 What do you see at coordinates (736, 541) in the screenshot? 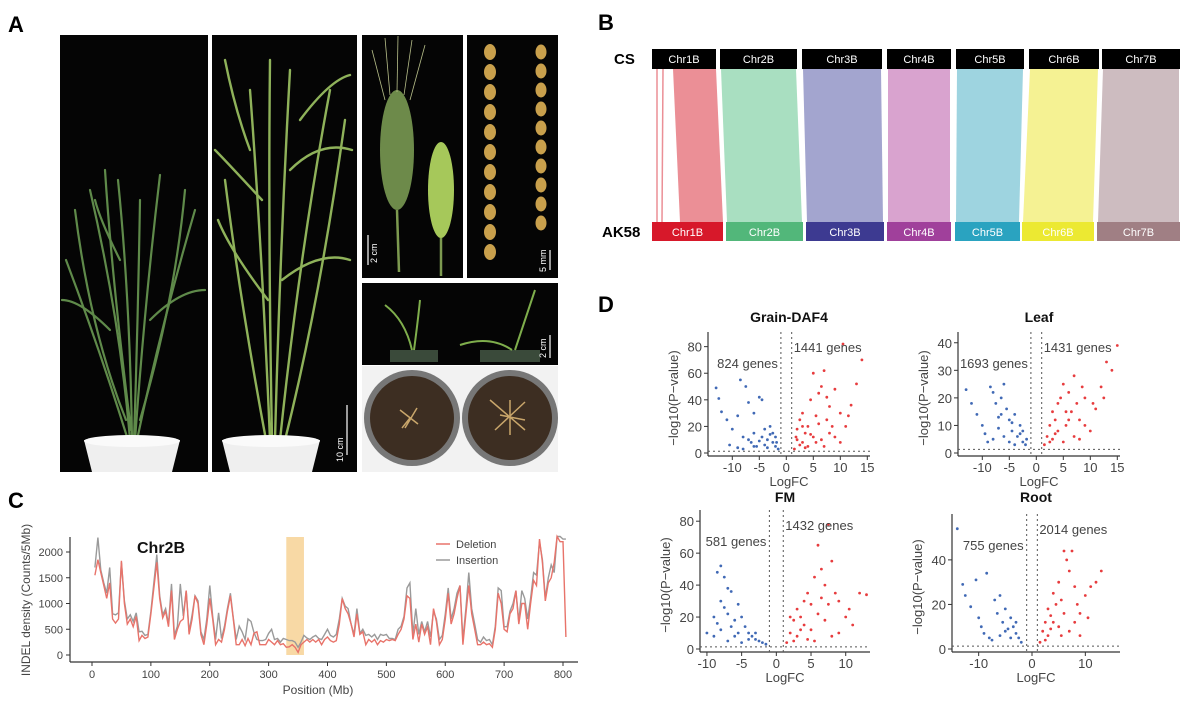
I see `down-gene-count: 581 genes` at bounding box center [736, 541].